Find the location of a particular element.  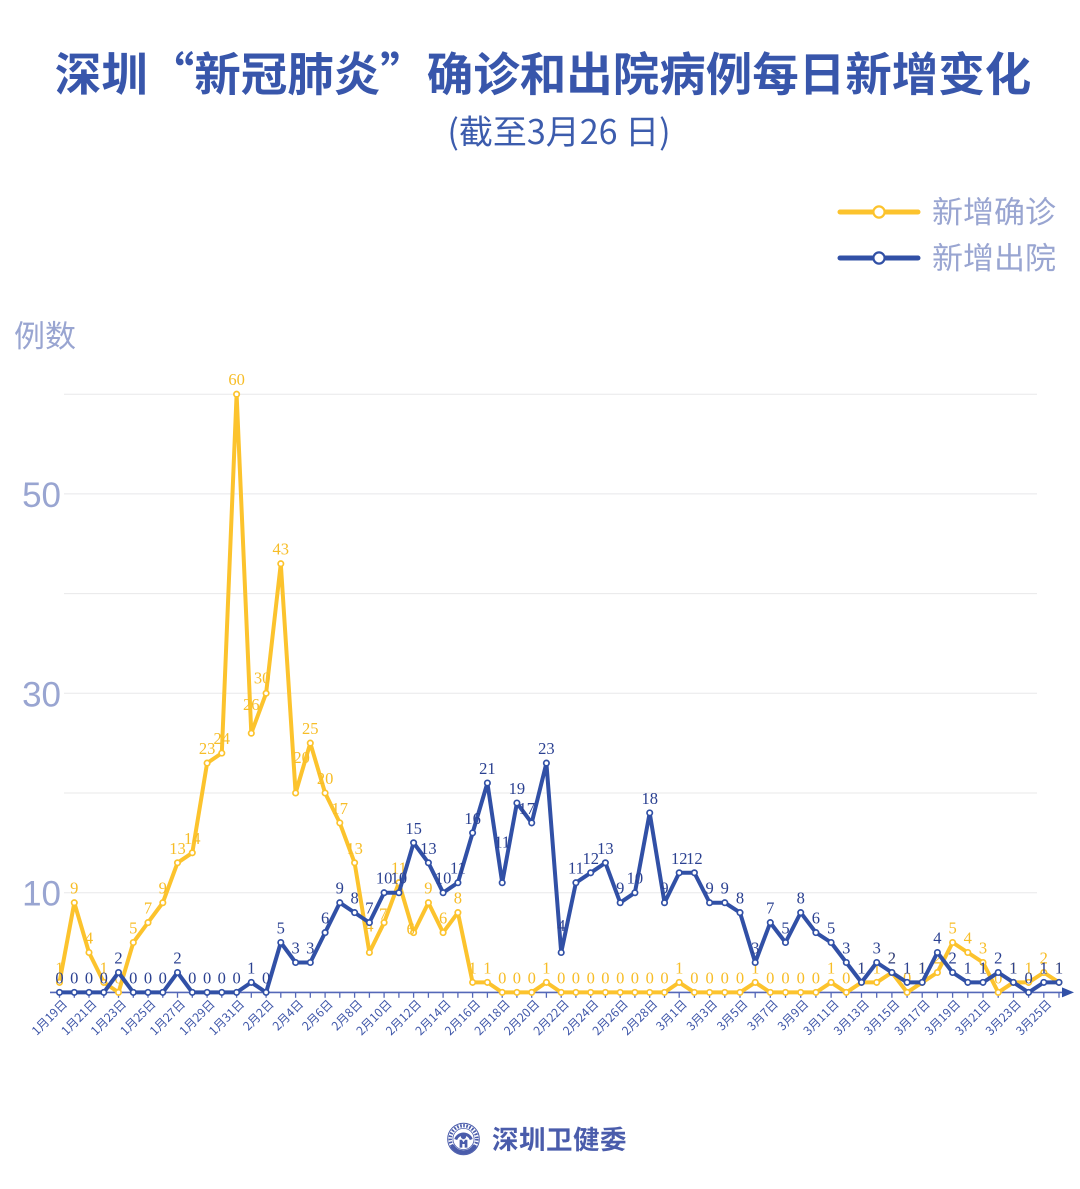

svg-text: 新增确诊 is located at coordinates (994, 209).